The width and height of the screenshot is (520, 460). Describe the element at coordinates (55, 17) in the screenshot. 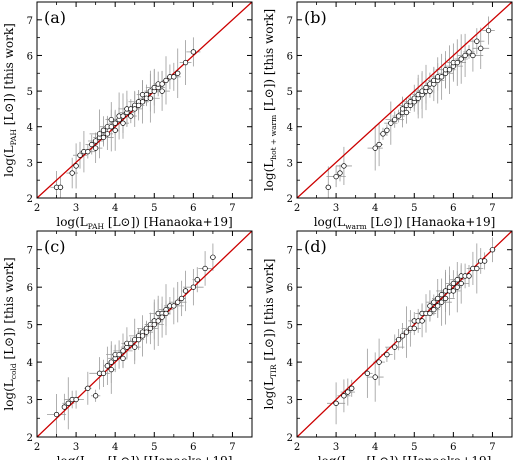

I see `panel-letter: (a)` at that location.